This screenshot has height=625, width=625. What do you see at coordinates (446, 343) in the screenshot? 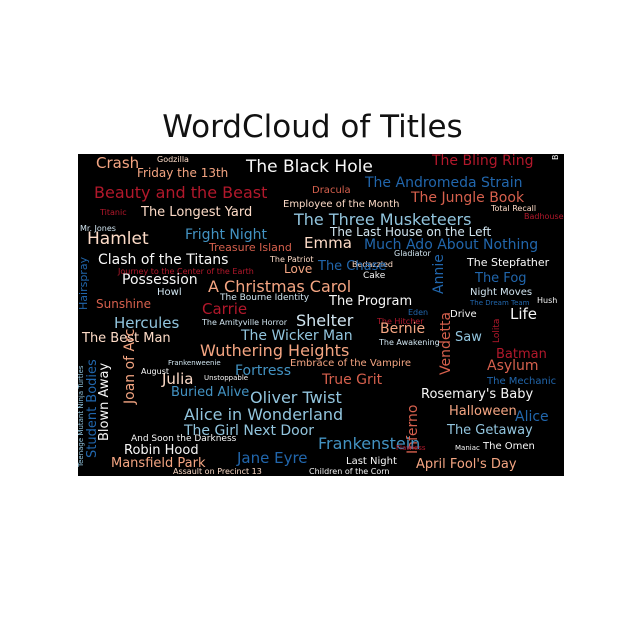
I see `word-vendetta: Vendetta` at bounding box center [446, 343].